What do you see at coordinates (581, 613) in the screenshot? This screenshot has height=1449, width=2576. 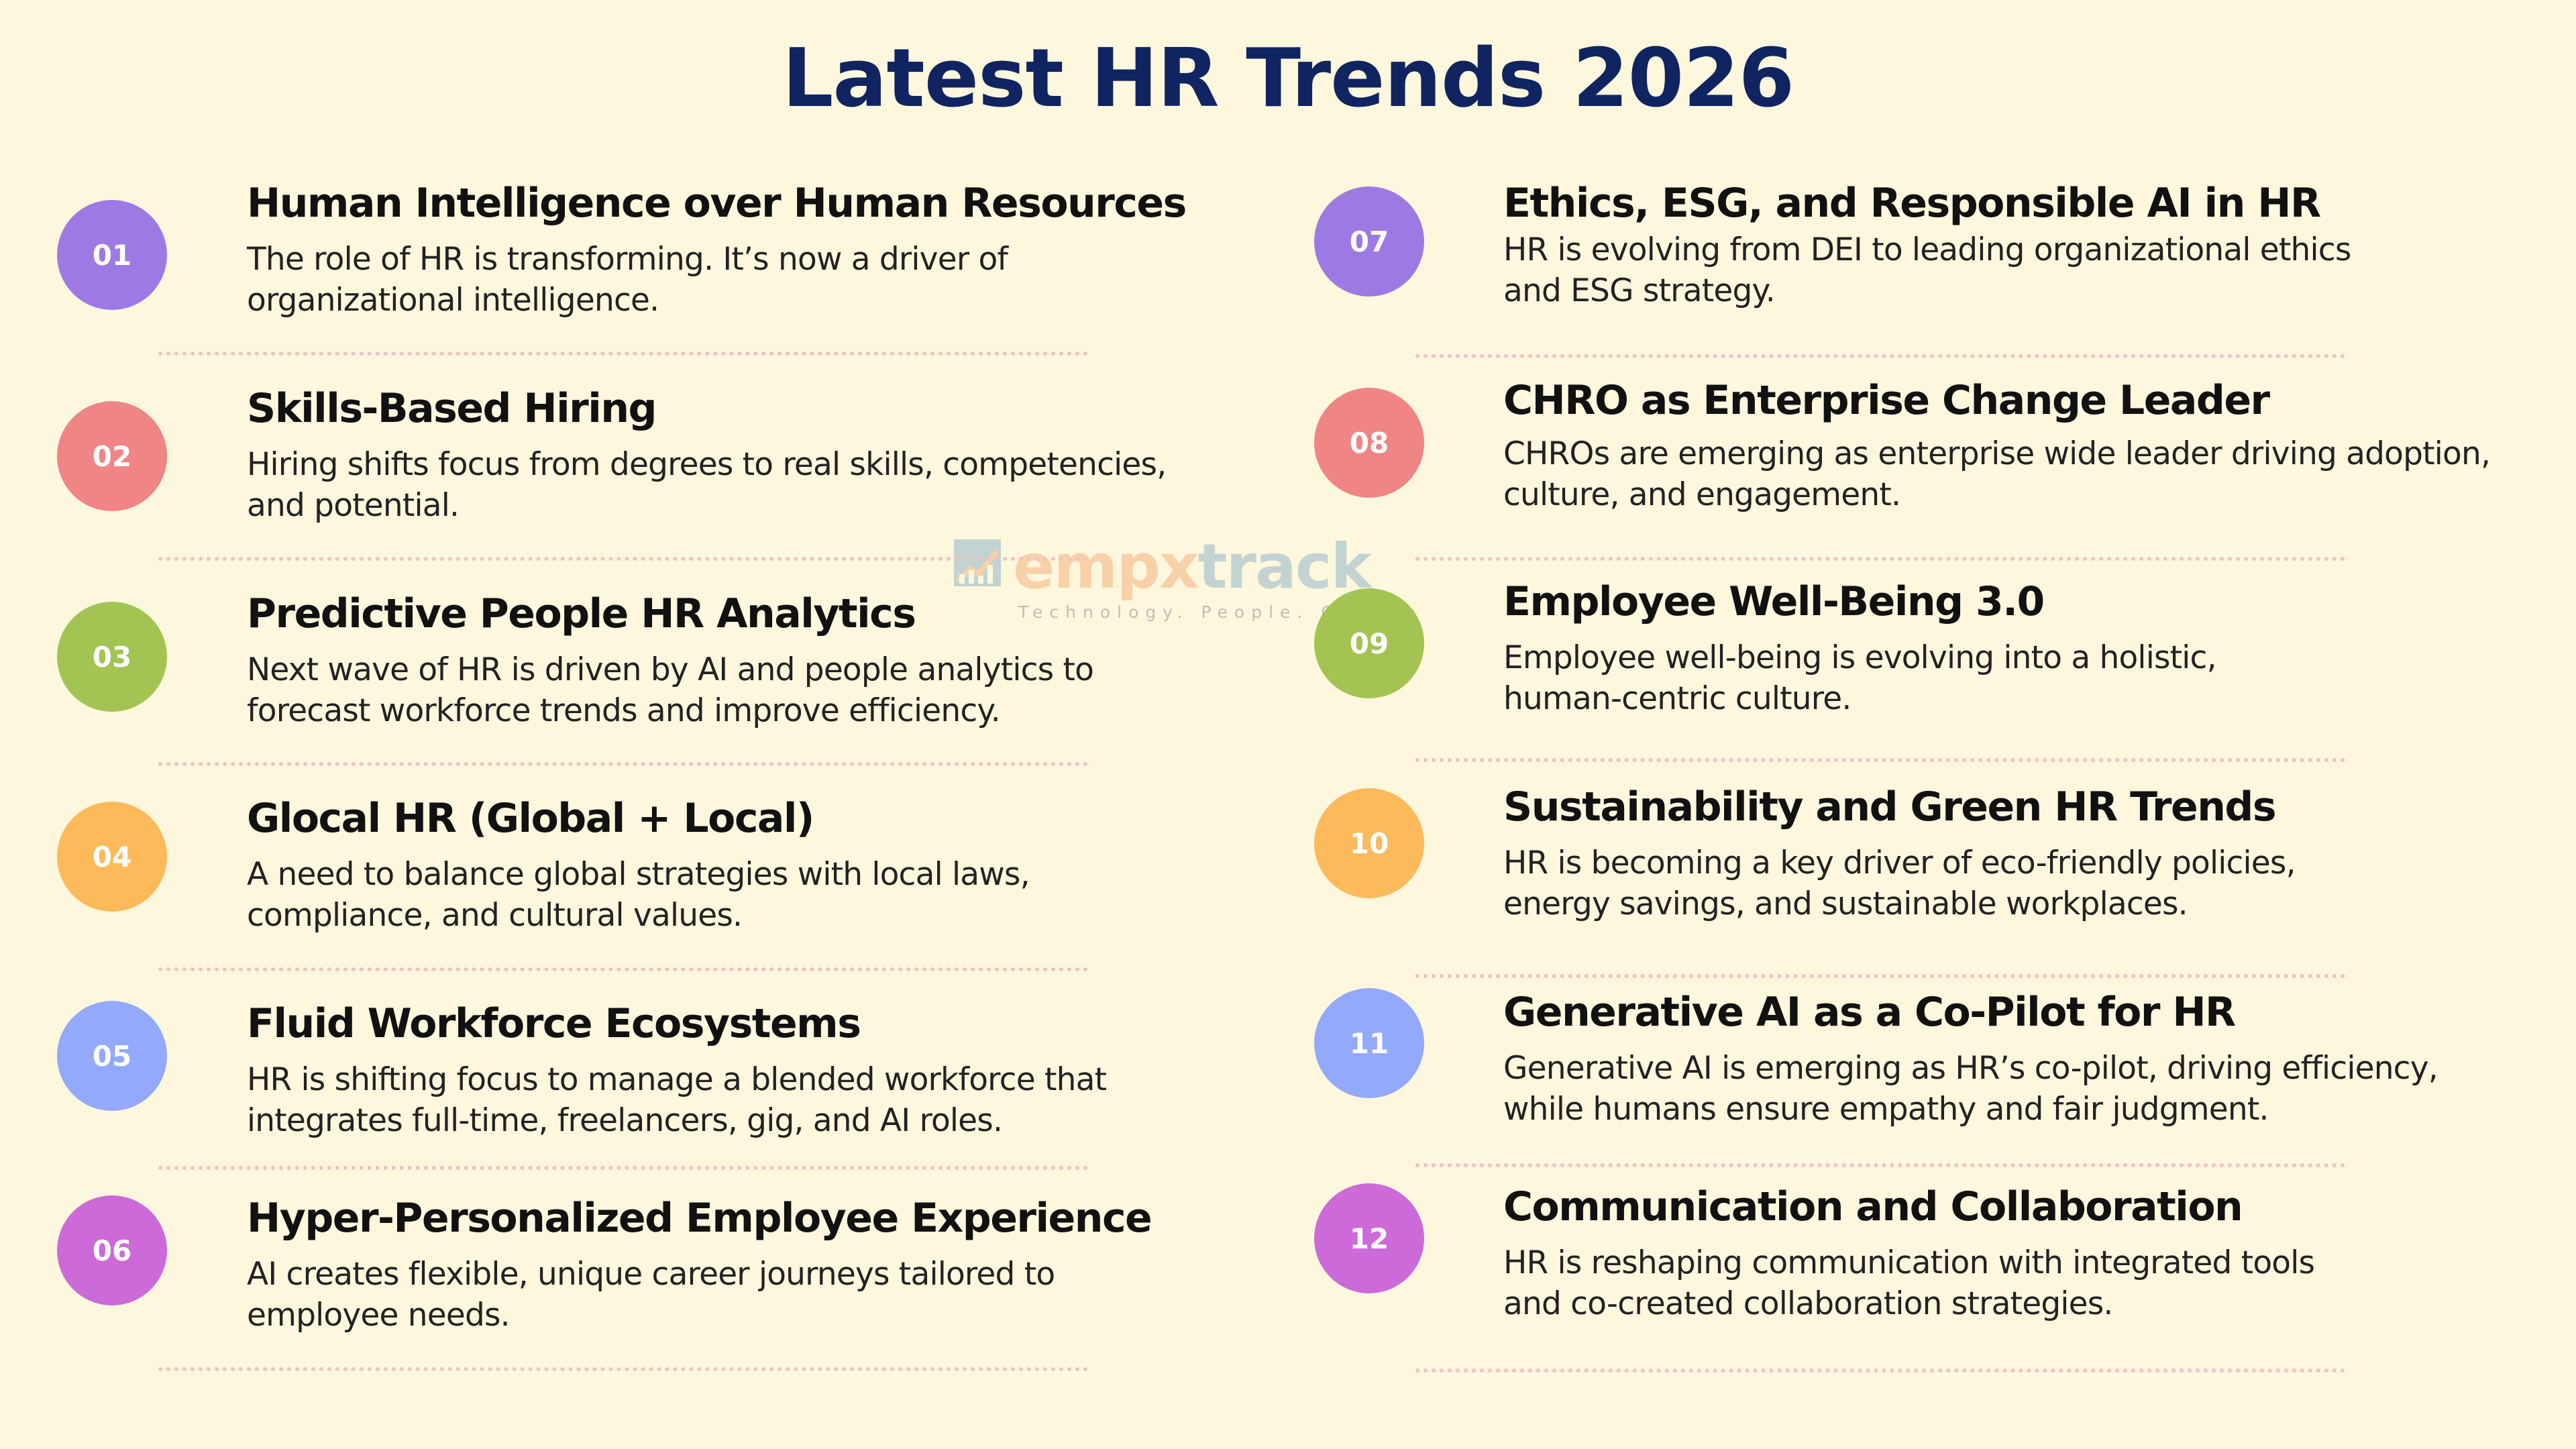 I see `trend-heading: Predictive People HR Analytics` at bounding box center [581, 613].